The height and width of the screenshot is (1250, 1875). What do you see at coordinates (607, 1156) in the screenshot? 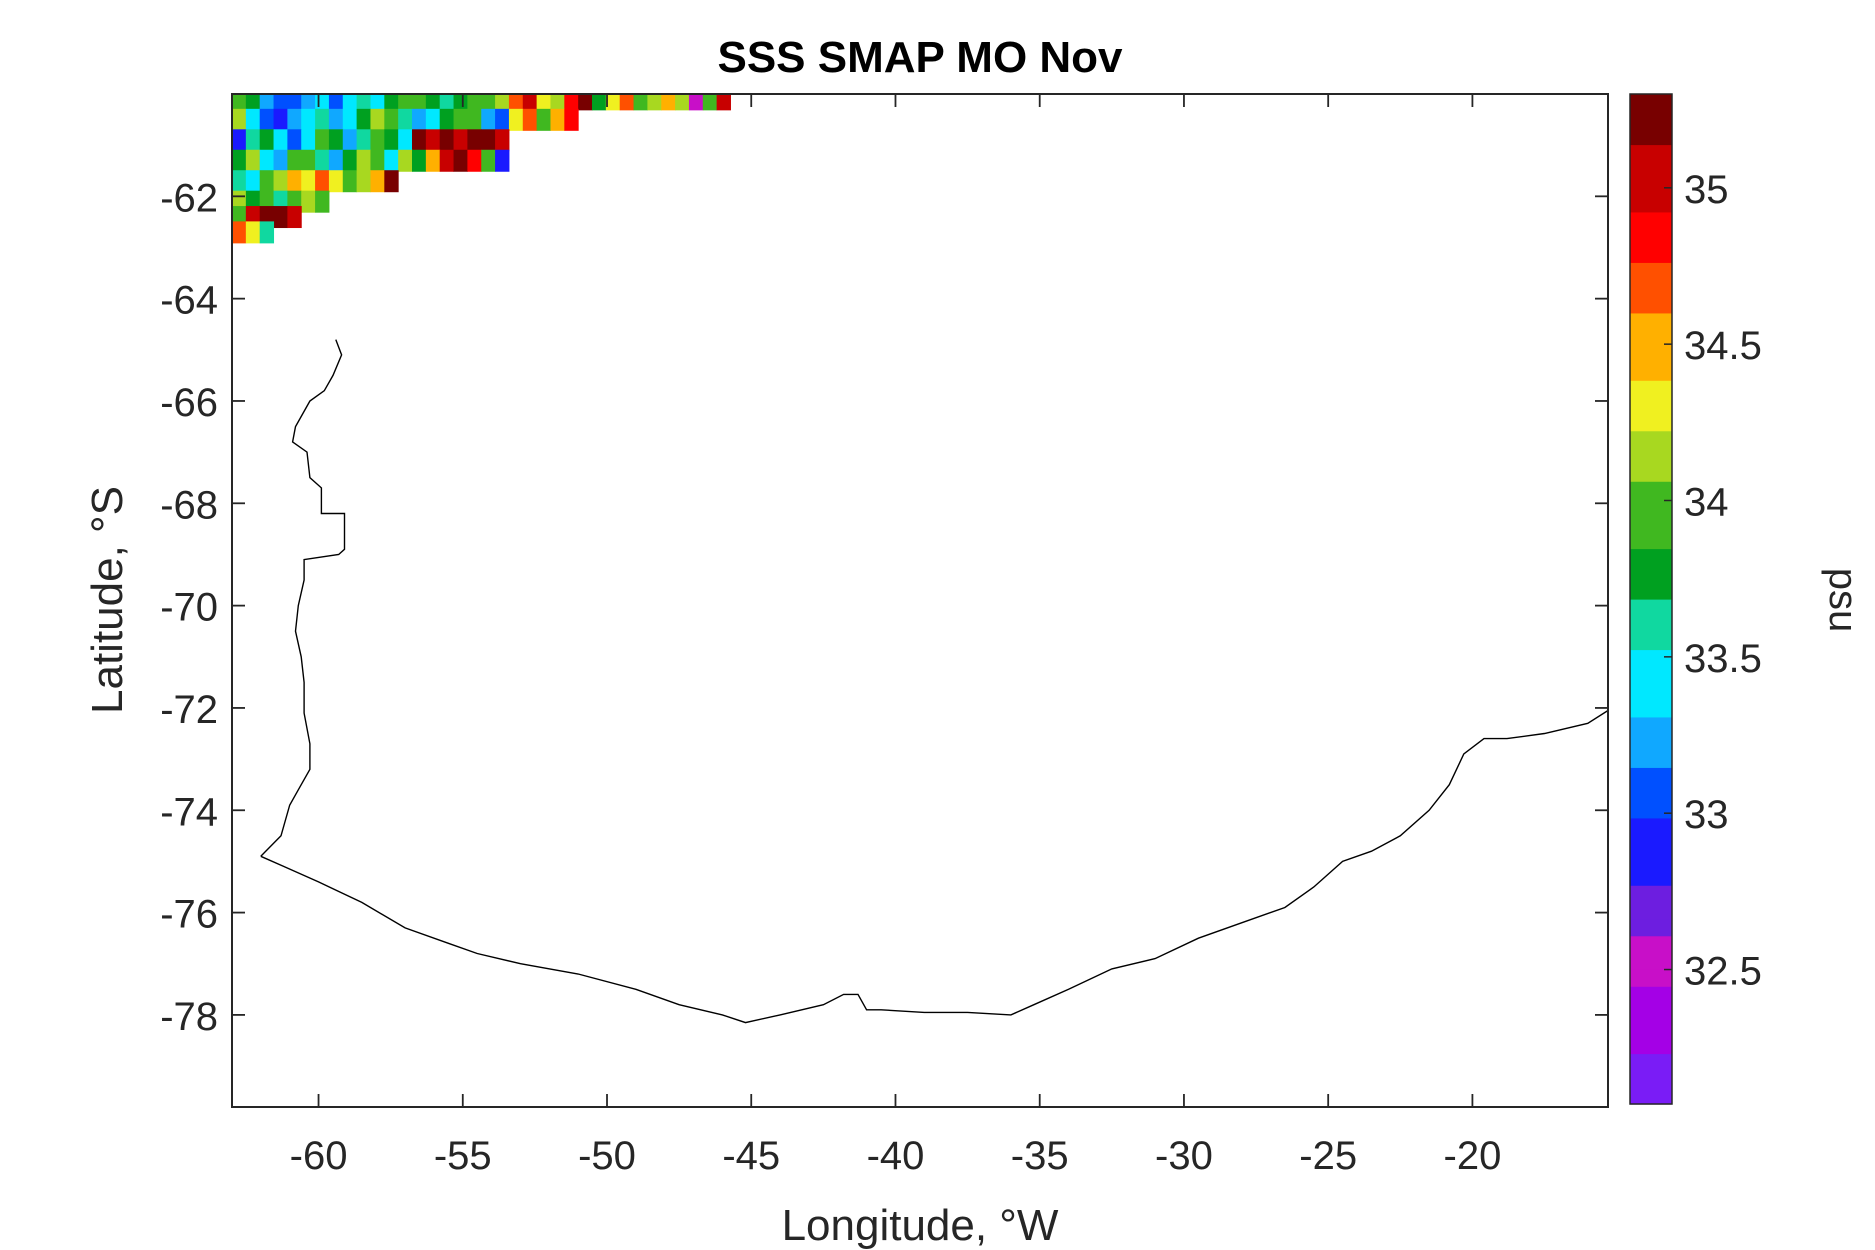
I see `x-tick-label: -50` at bounding box center [607, 1156].